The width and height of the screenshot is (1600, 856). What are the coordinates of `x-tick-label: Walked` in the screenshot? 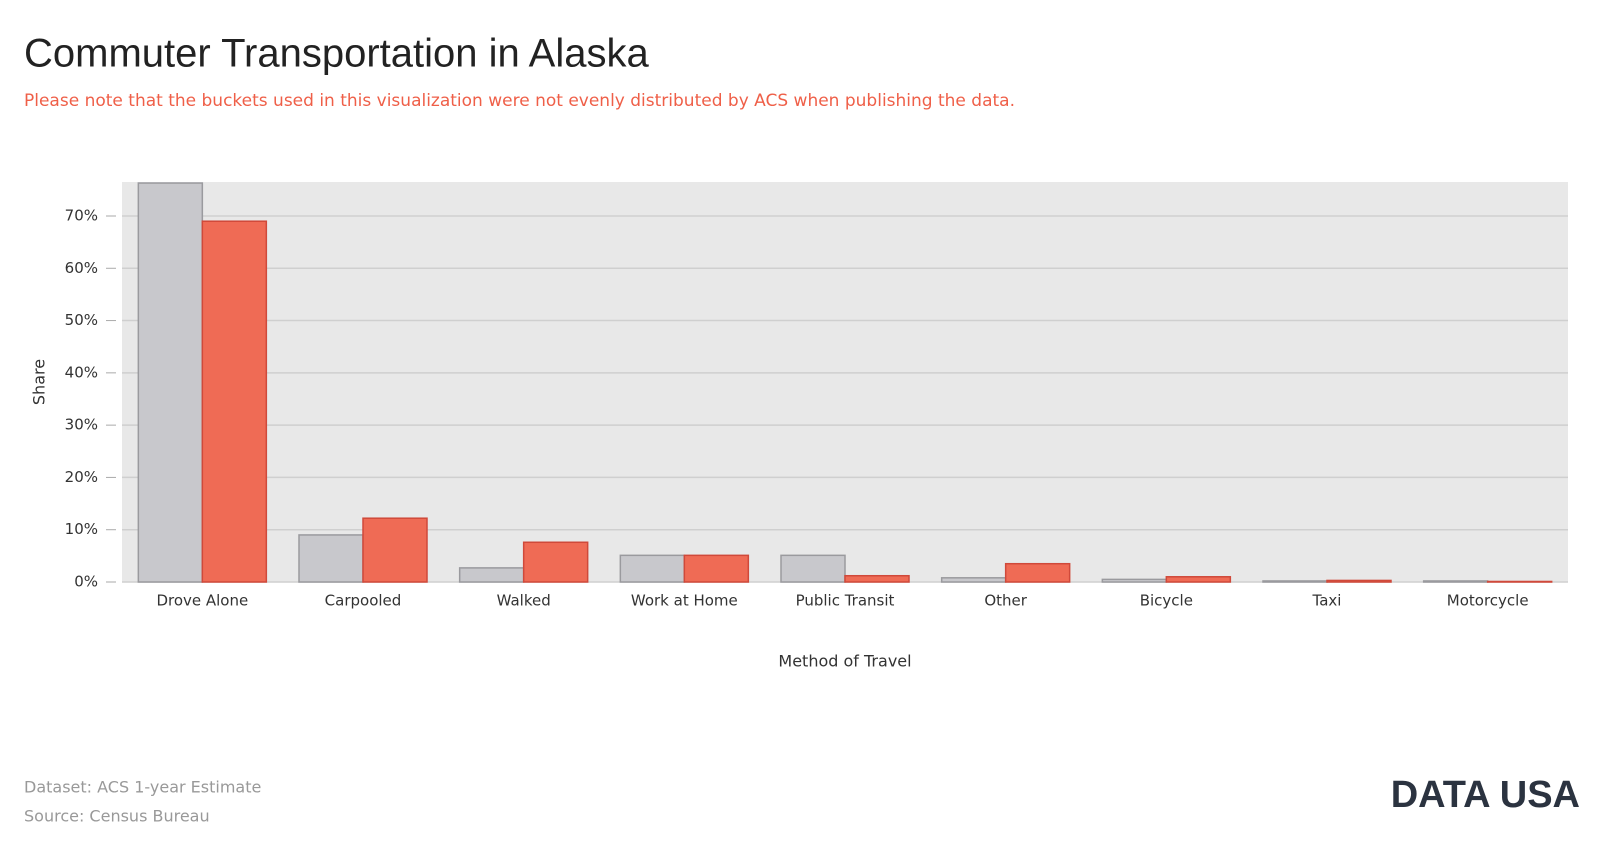 It's located at (524, 601).